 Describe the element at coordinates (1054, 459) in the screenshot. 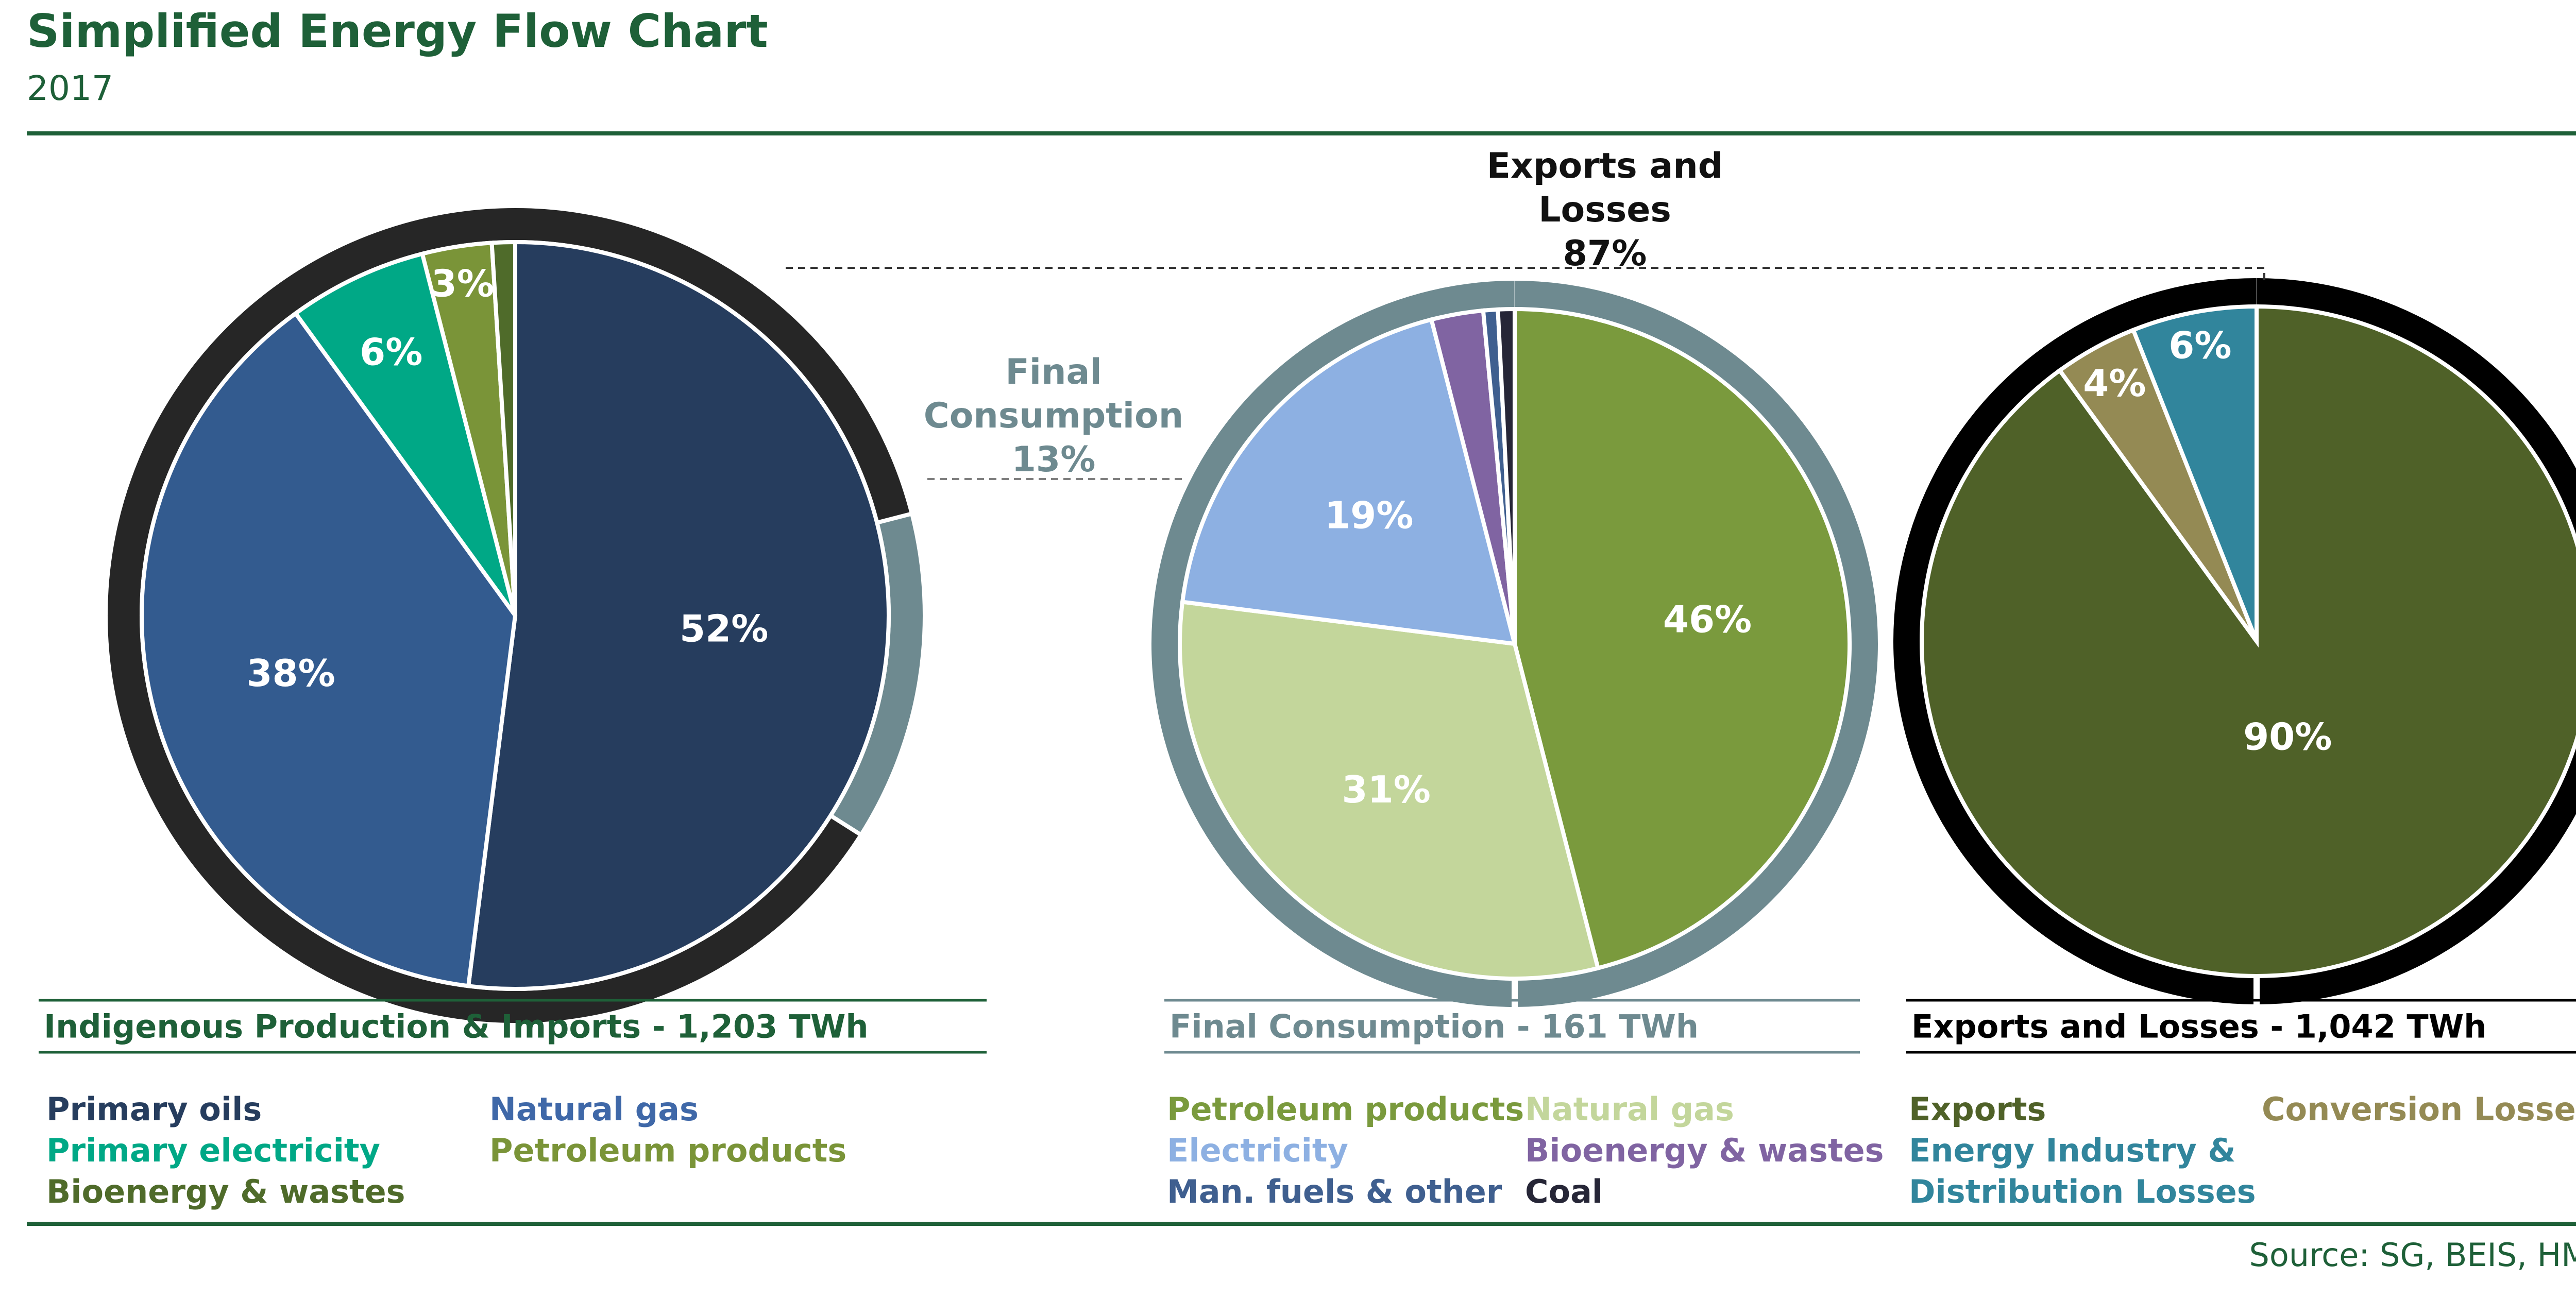

I see `final-consumption-annotation-line: 13%` at that location.